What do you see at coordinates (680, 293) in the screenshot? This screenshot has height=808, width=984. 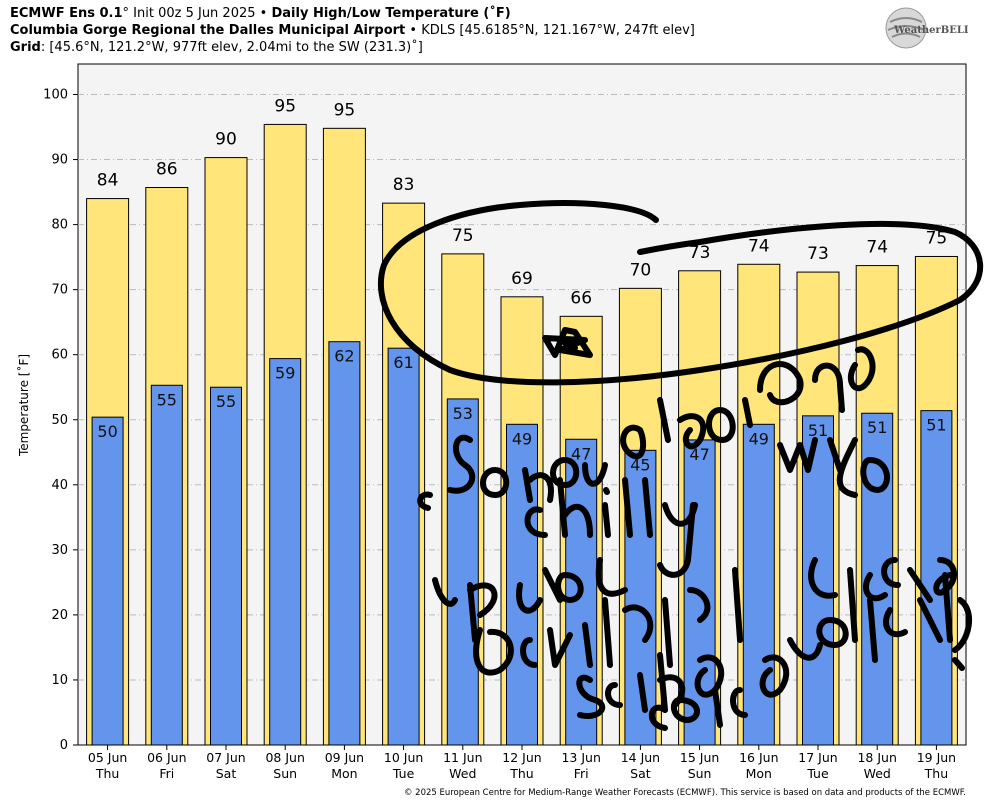 I see `handwritten-circle` at bounding box center [680, 293].